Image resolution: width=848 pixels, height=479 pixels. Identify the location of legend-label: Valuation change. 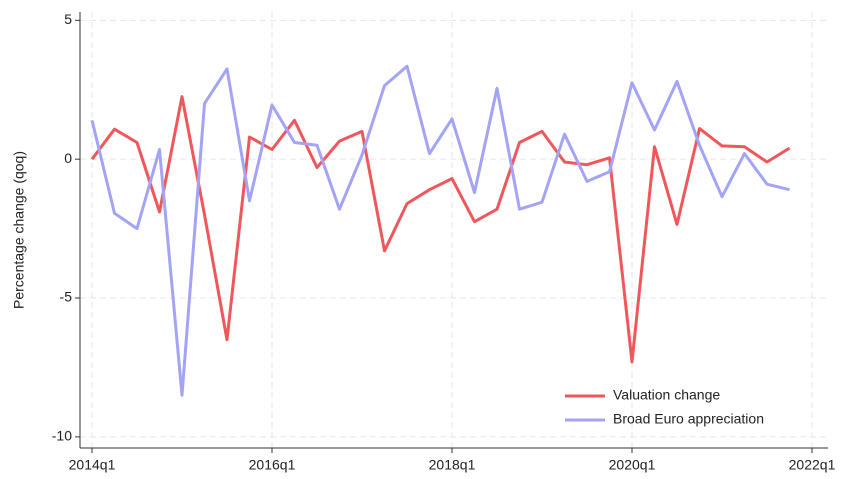
(666, 395).